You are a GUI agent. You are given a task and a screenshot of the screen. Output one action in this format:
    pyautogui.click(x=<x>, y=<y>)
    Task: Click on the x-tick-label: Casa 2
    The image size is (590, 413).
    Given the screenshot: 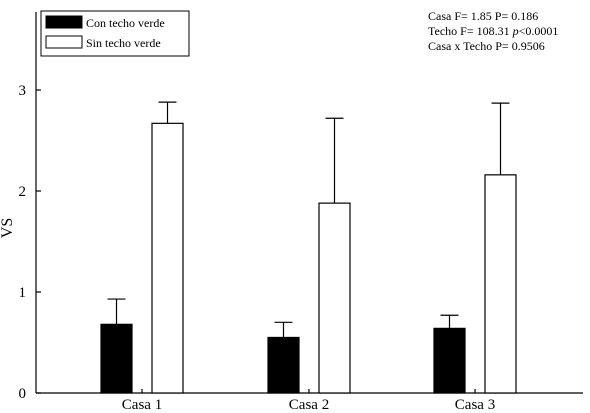 What is the action you would take?
    pyautogui.click(x=309, y=405)
    